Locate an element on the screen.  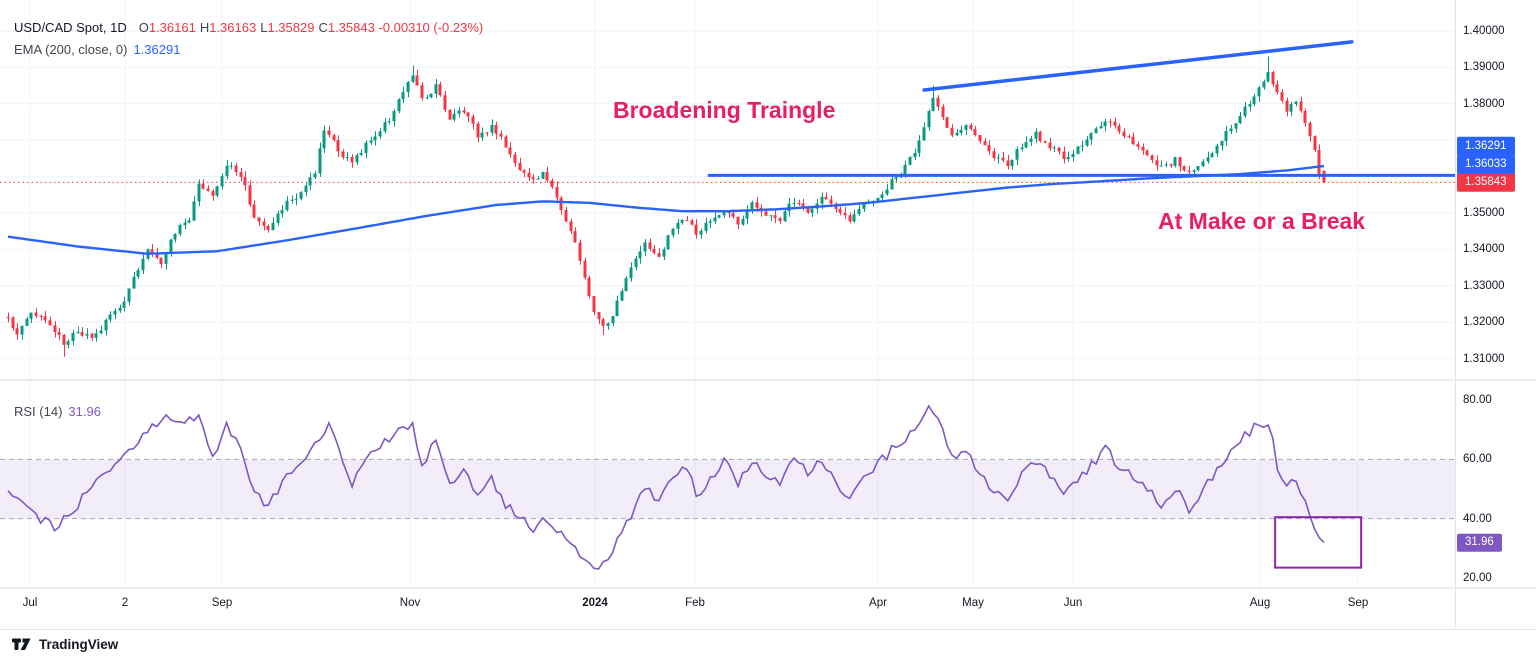
time-axis-label: Jul is located at coordinates (30, 603).